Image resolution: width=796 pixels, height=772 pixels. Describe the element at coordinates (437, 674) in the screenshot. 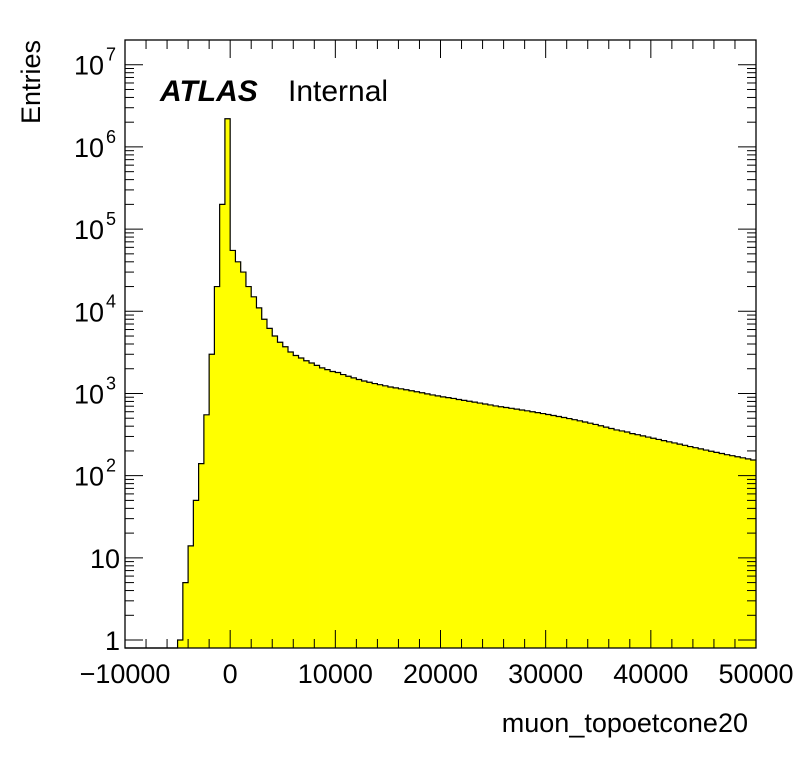

I see `x-axis-tick-labels: −10000 0 10000 20000 30000 40000 50000` at that location.